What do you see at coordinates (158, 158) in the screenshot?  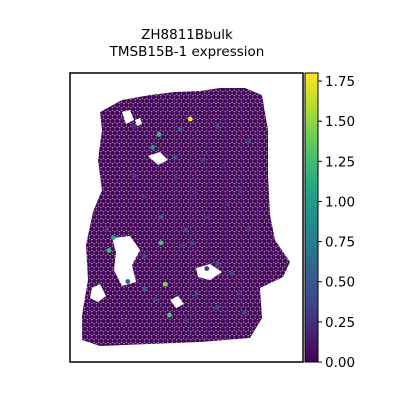 I see `hole-upper` at bounding box center [158, 158].